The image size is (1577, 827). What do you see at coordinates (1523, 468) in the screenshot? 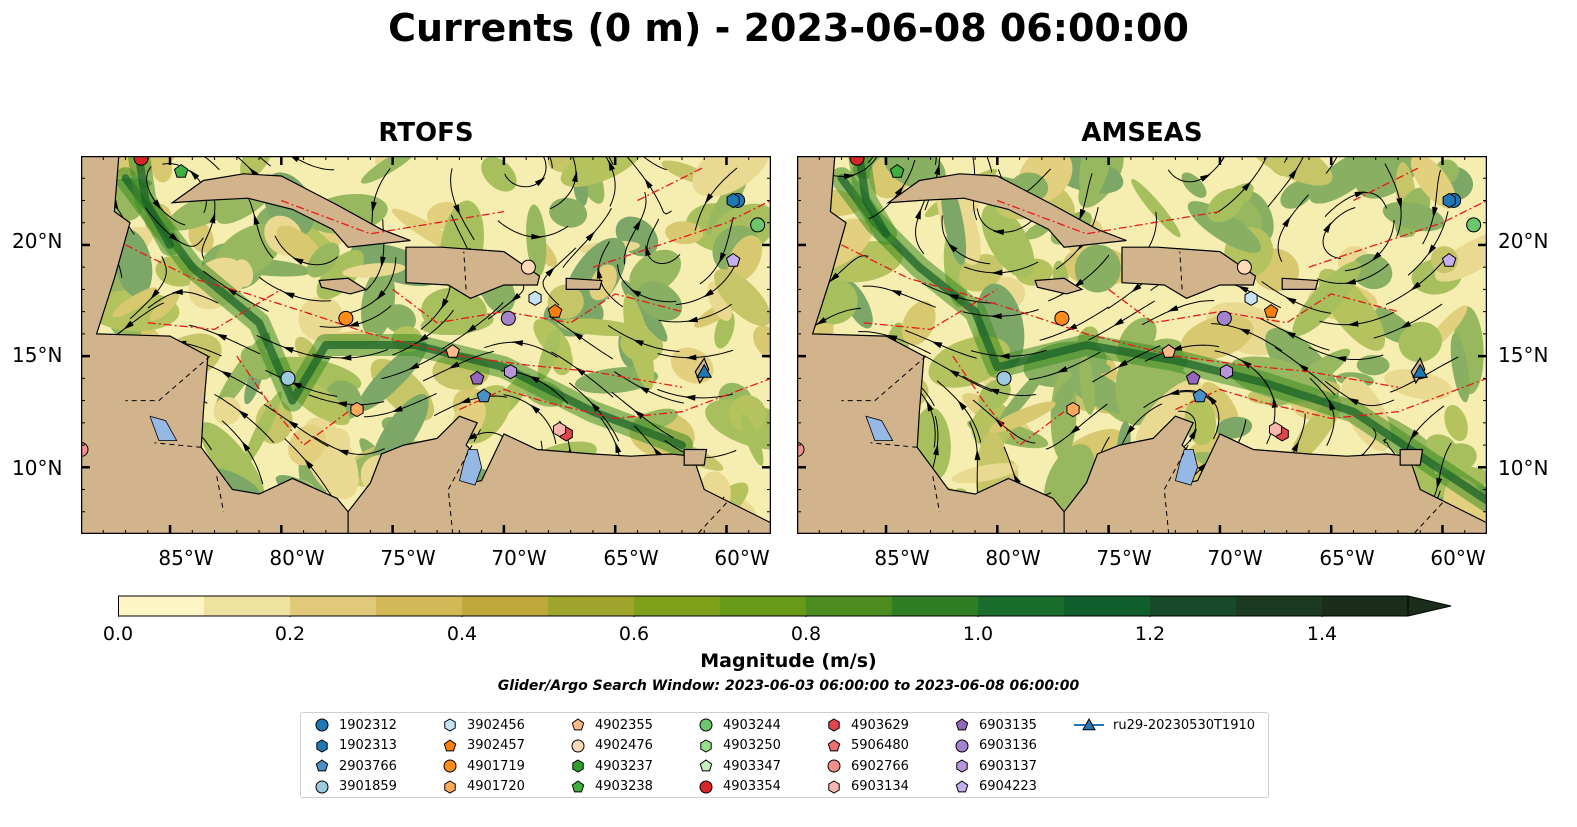
I see `lat-tick-right-10: 10°N` at bounding box center [1523, 468].